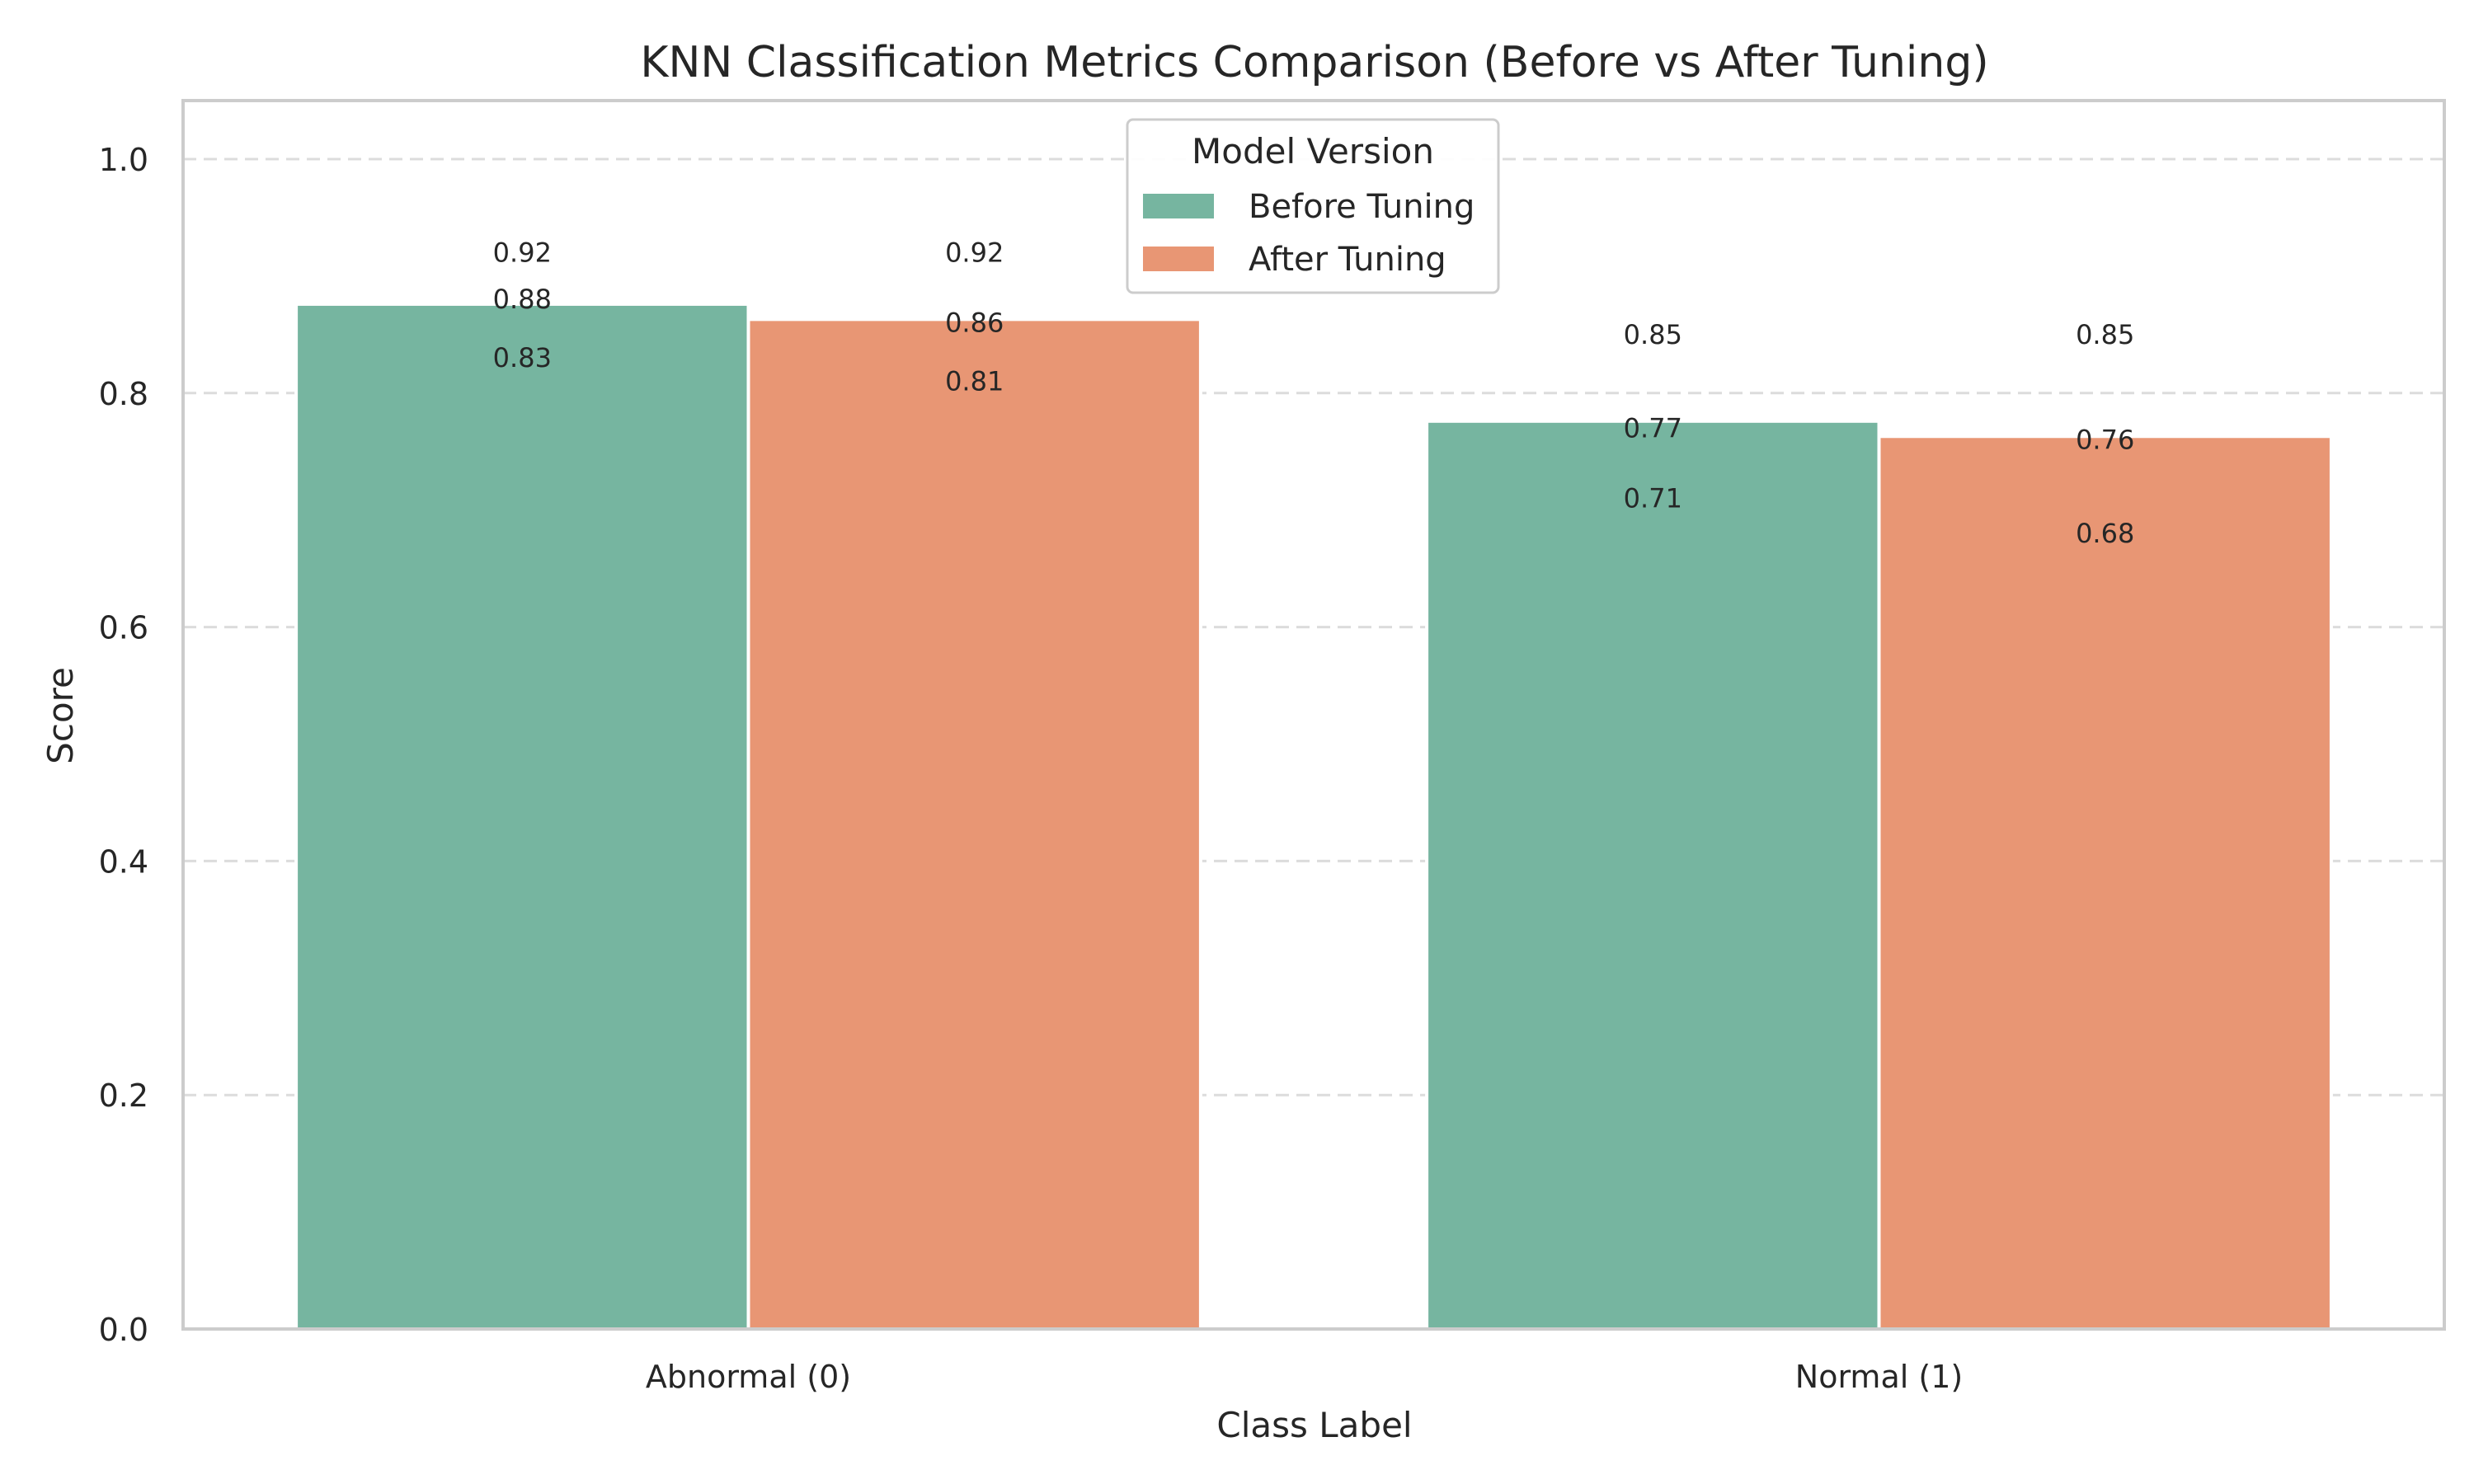 This screenshot has width=2474, height=1484. I want to click on value-label: 0.88, so click(522, 299).